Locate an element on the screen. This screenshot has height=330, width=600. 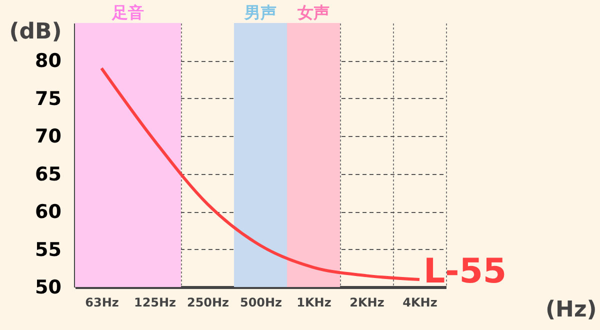
y-tick-label: 70 is located at coordinates (48, 137).